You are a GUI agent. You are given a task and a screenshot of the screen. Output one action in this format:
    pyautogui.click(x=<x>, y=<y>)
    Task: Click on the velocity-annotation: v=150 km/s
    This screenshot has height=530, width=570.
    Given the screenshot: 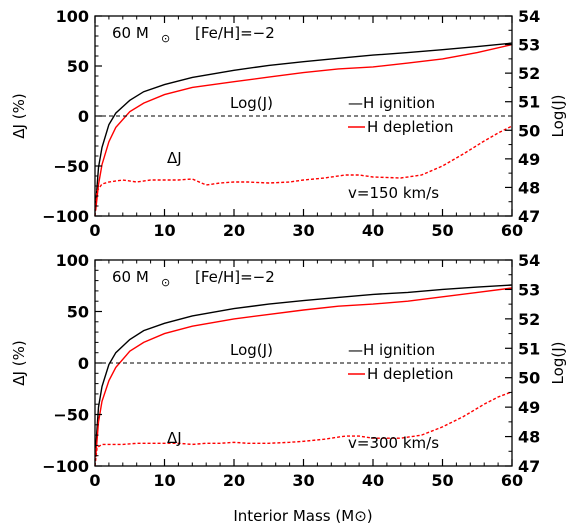 What is the action you would take?
    pyautogui.click(x=393, y=193)
    